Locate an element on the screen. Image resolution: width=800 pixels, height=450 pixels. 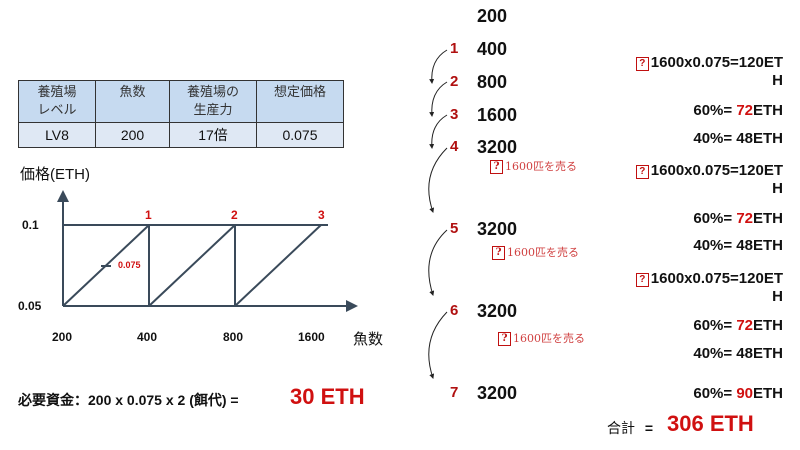
cell-price: 0.075 is located at coordinates (300, 135).